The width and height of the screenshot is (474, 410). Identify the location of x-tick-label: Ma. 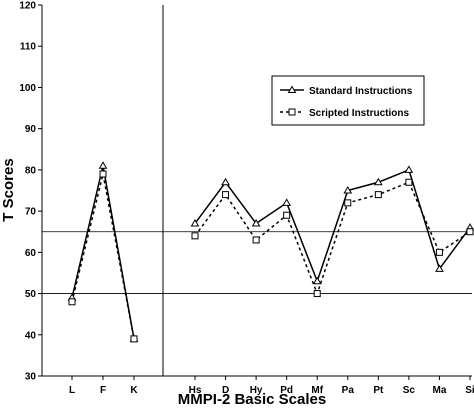
(439, 390).